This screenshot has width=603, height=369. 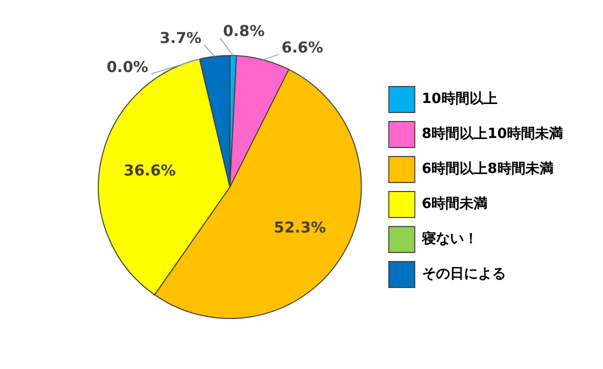 What do you see at coordinates (488, 169) in the screenshot?
I see `legend-label: 6時間以上8時間未満` at bounding box center [488, 169].